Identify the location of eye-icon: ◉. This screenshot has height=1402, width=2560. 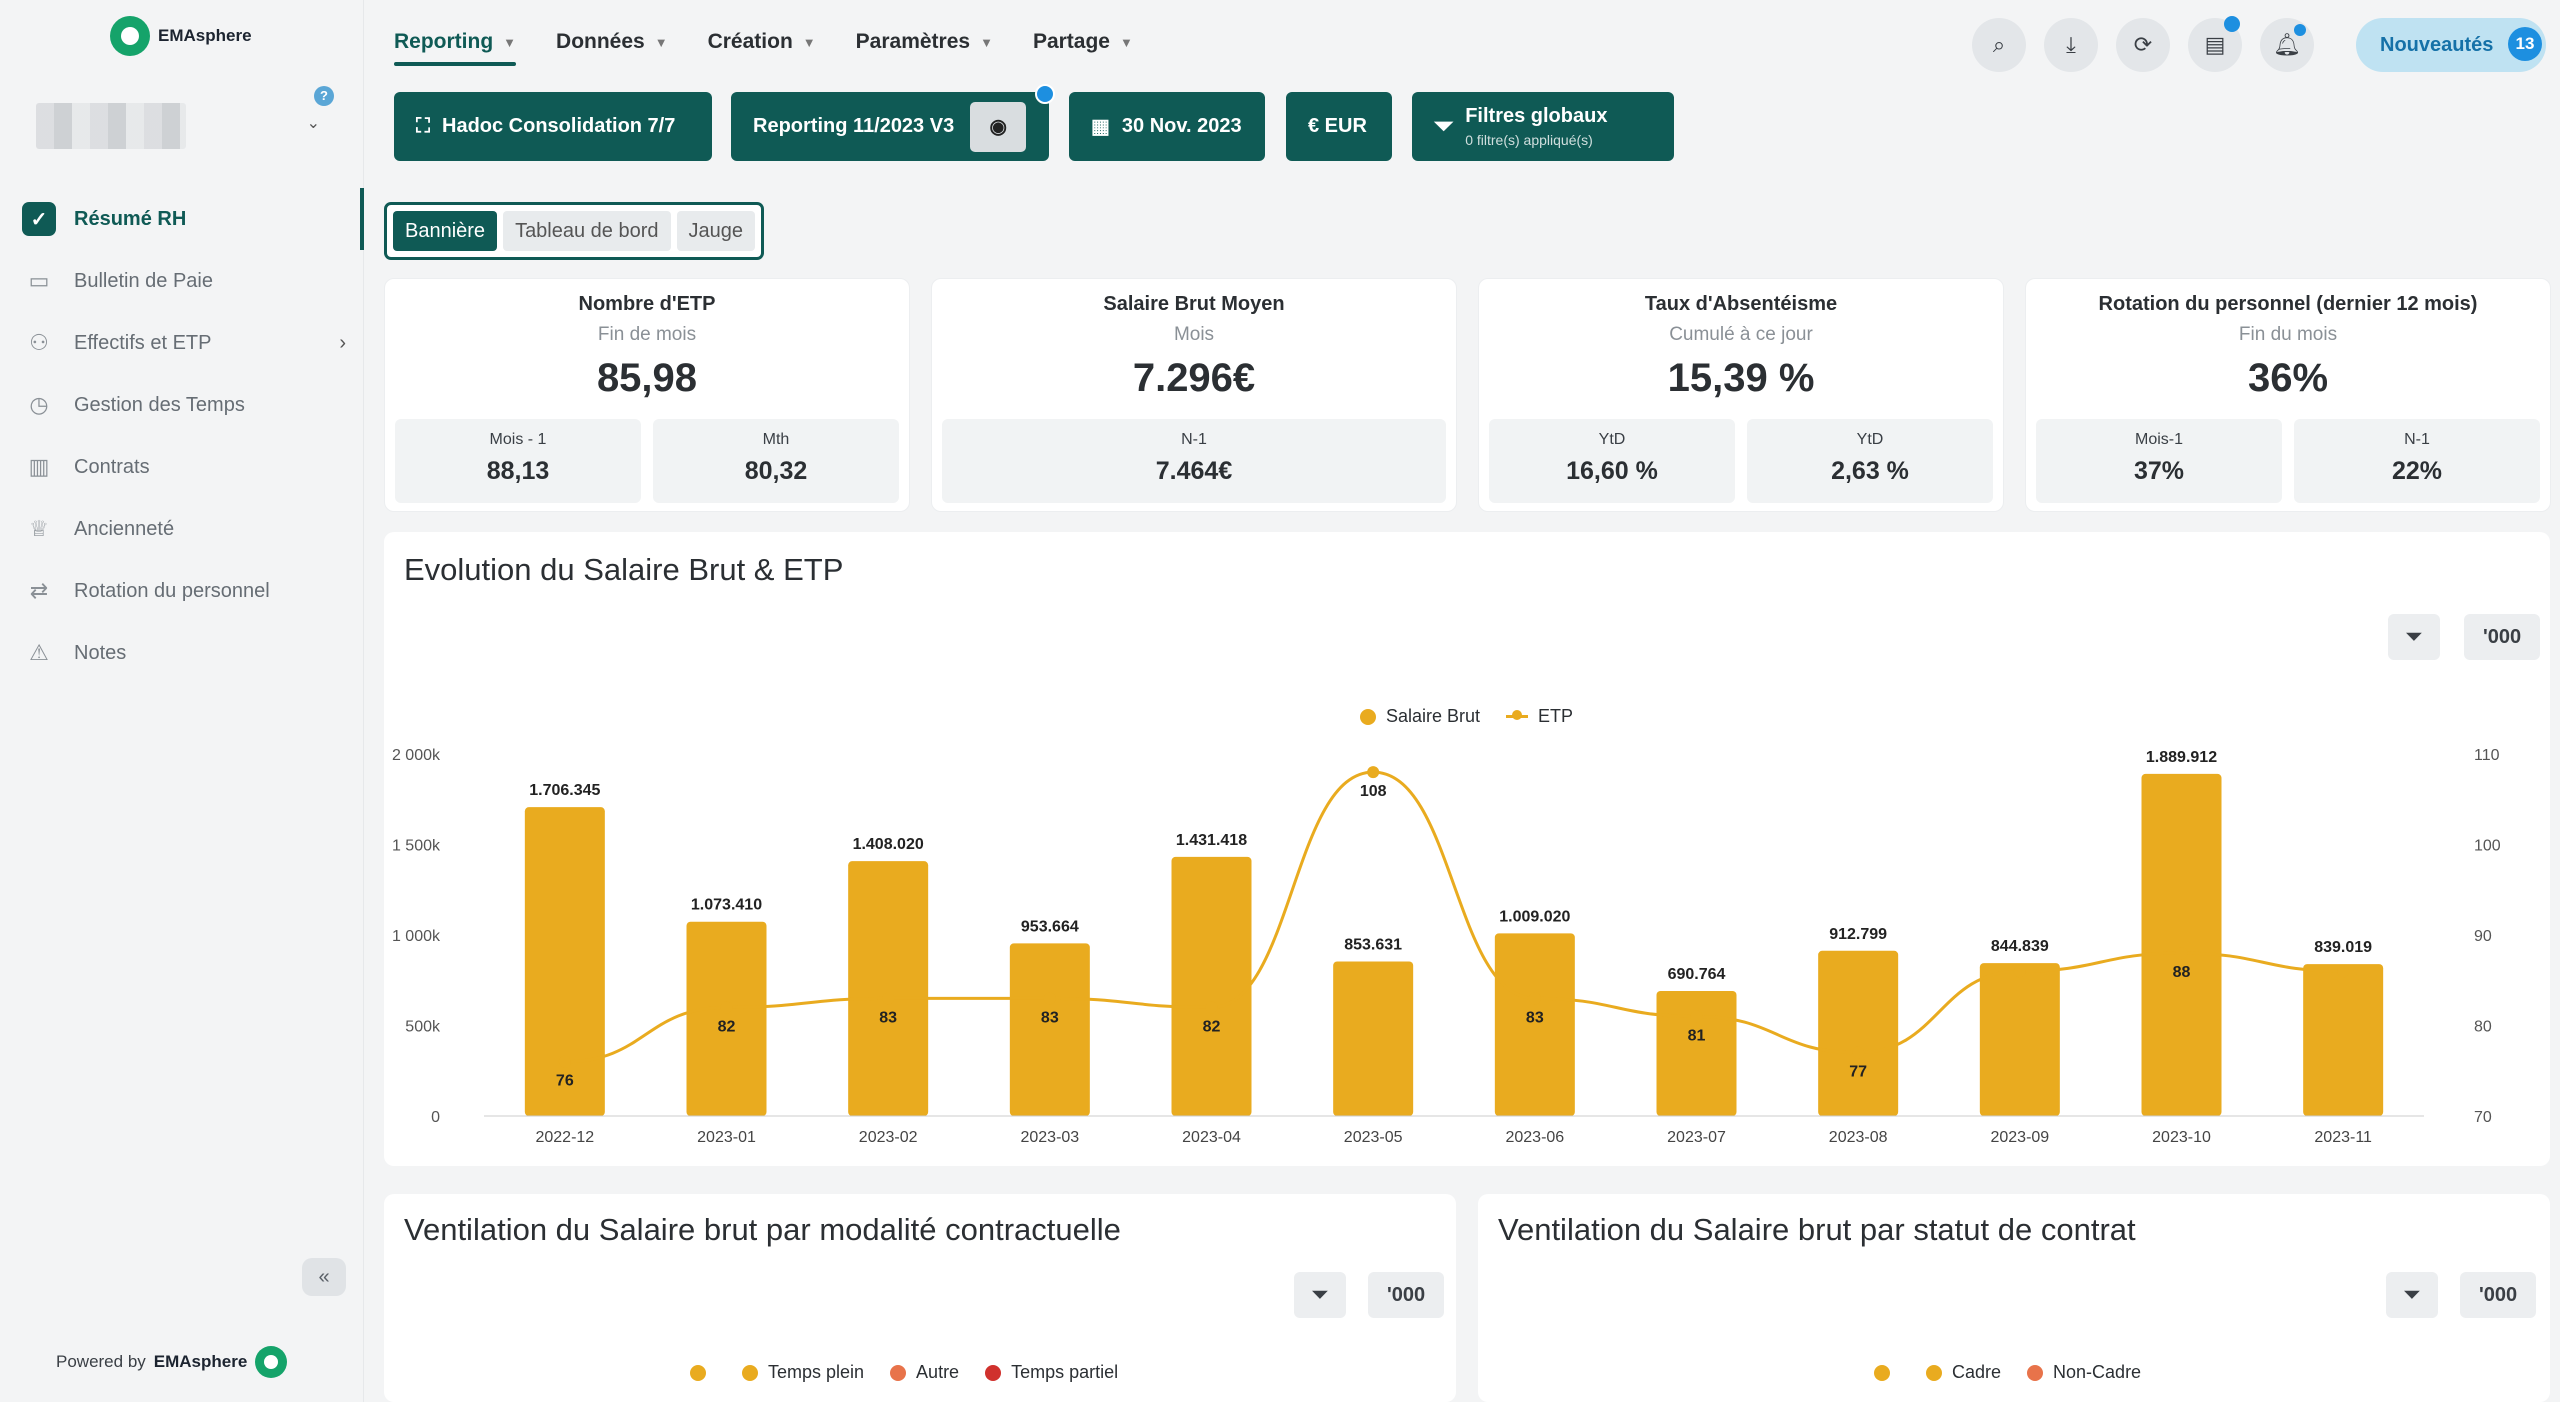
(998, 126).